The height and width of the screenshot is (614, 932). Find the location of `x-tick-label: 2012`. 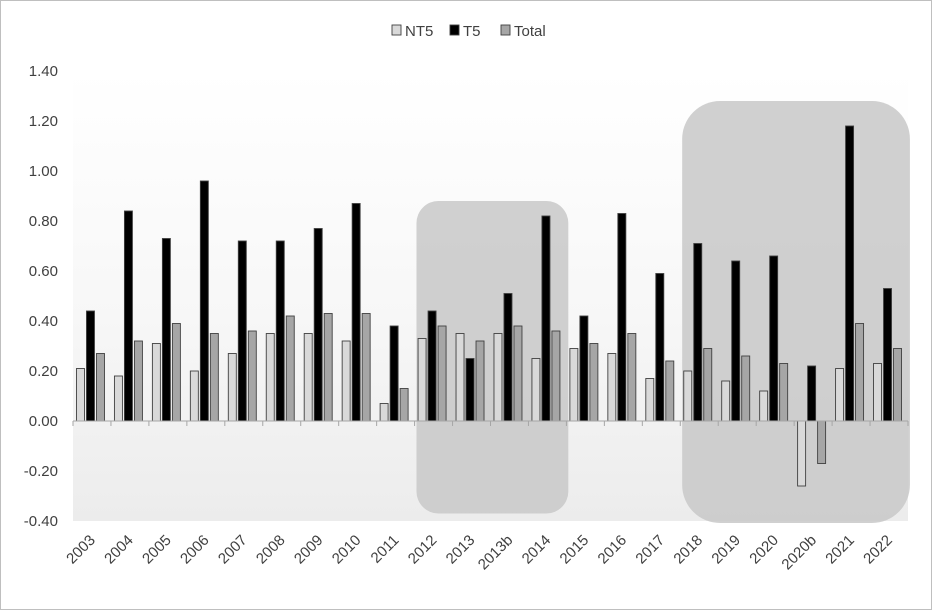

x-tick-label: 2012 is located at coordinates (423, 550).